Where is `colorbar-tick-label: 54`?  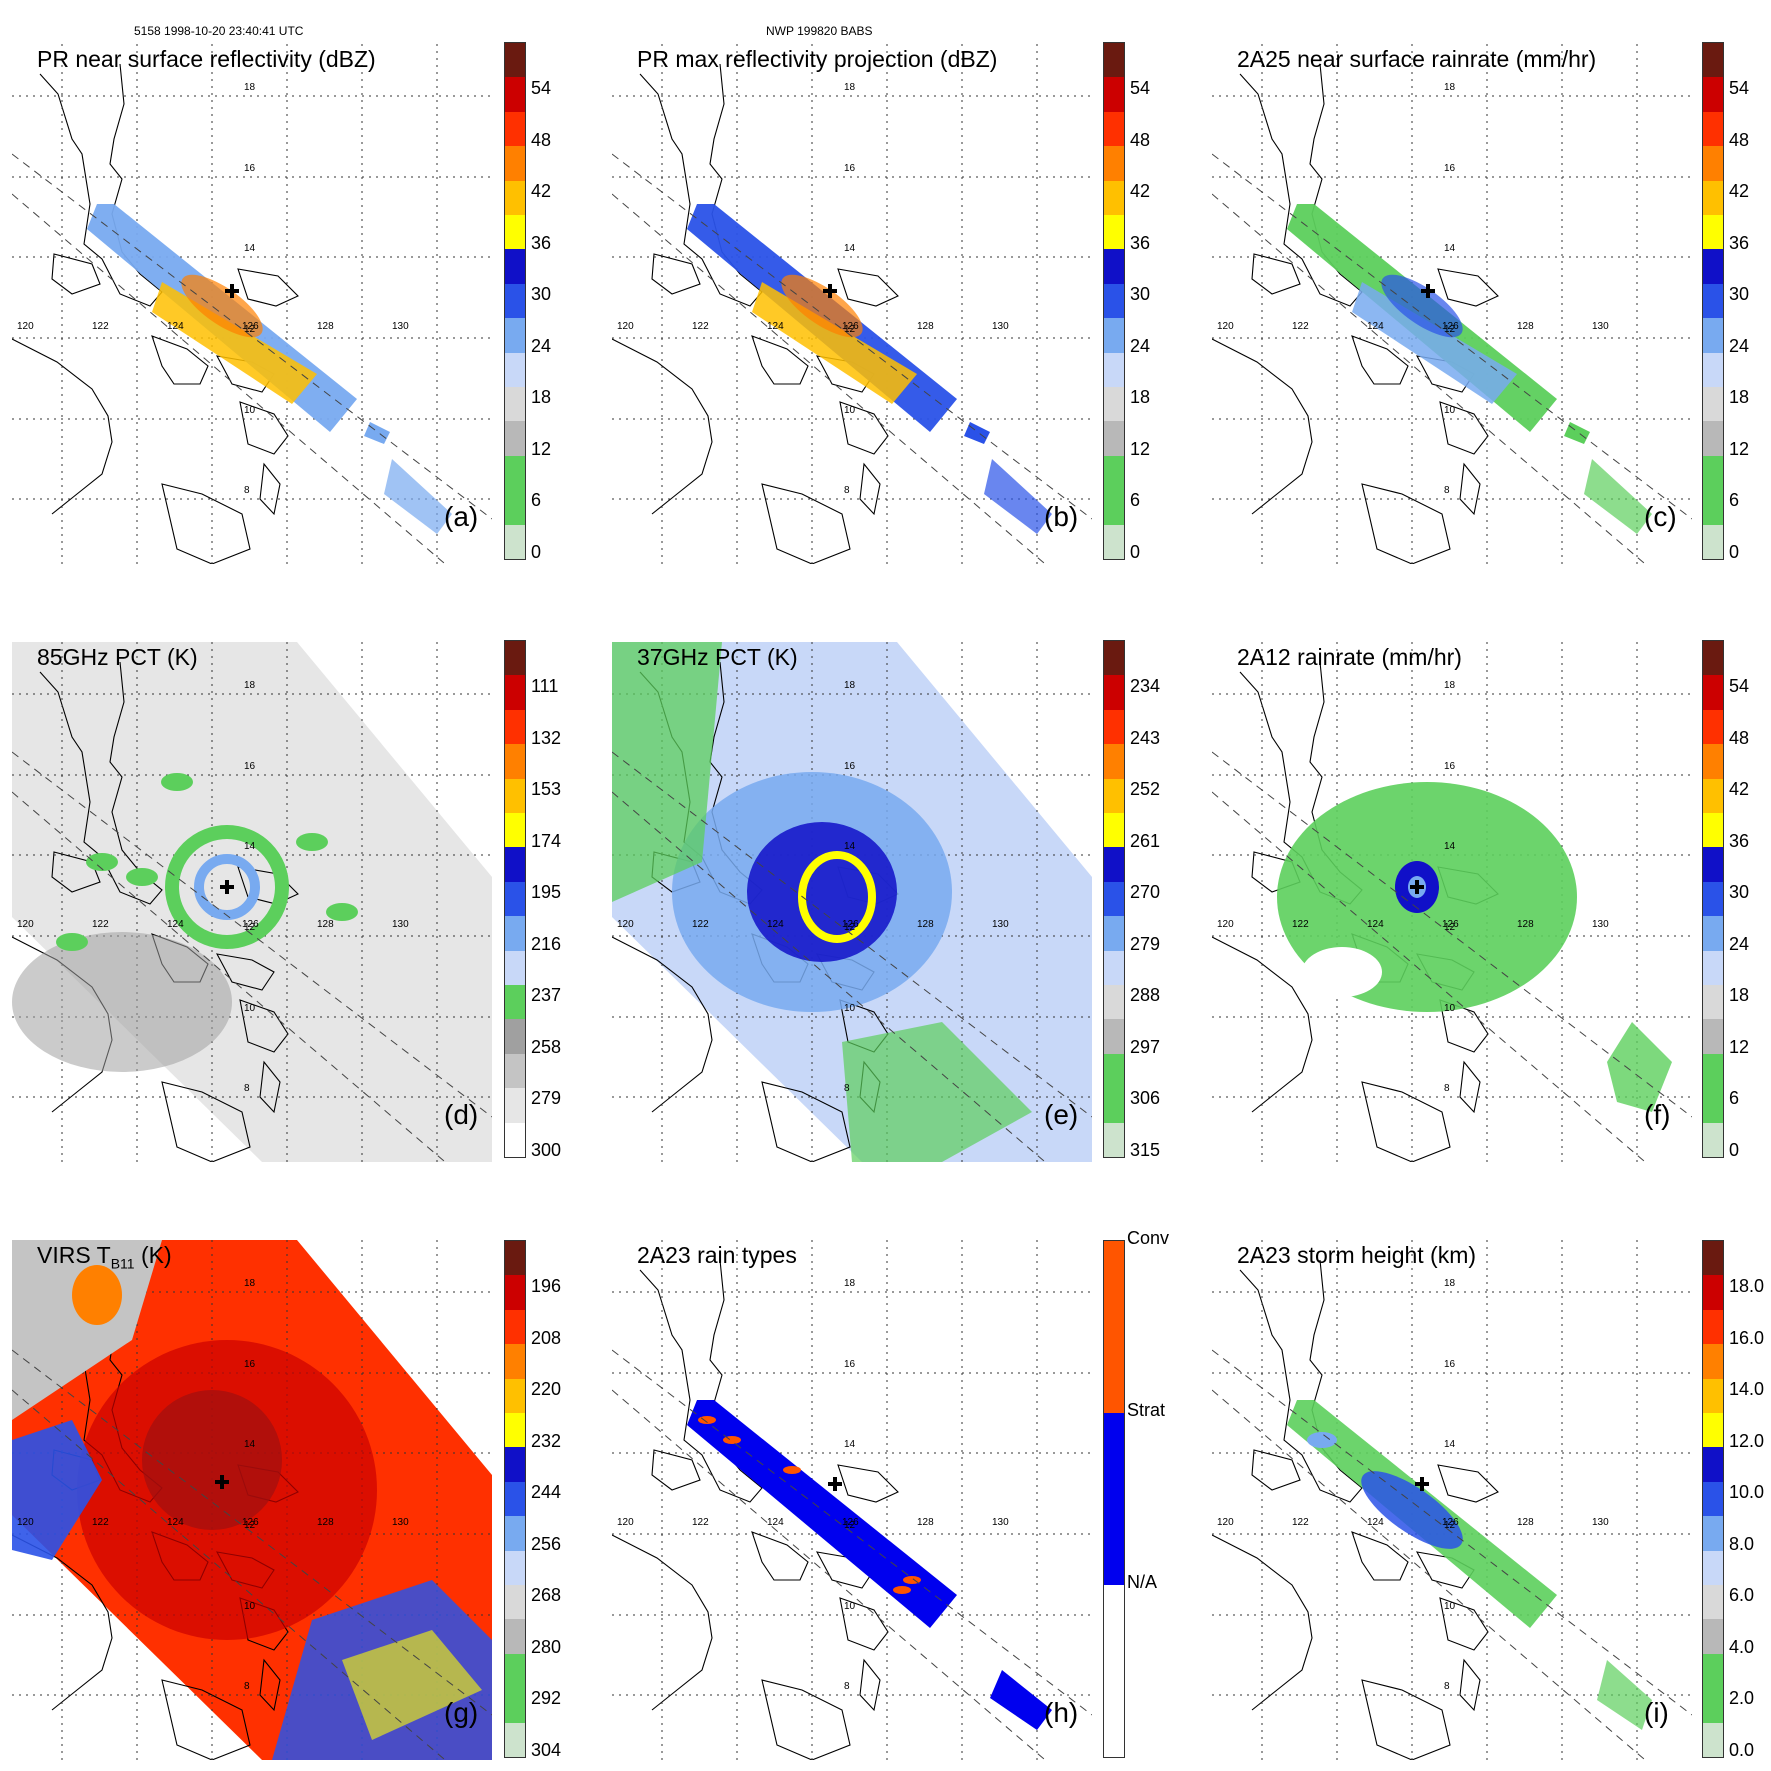 colorbar-tick-label: 54 is located at coordinates (1739, 686).